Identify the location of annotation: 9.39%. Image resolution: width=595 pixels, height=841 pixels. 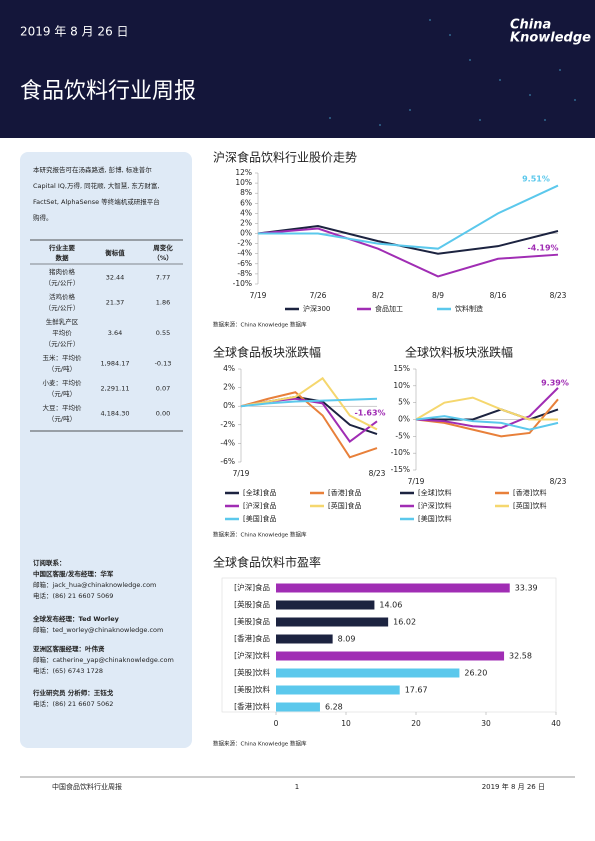
(555, 383).